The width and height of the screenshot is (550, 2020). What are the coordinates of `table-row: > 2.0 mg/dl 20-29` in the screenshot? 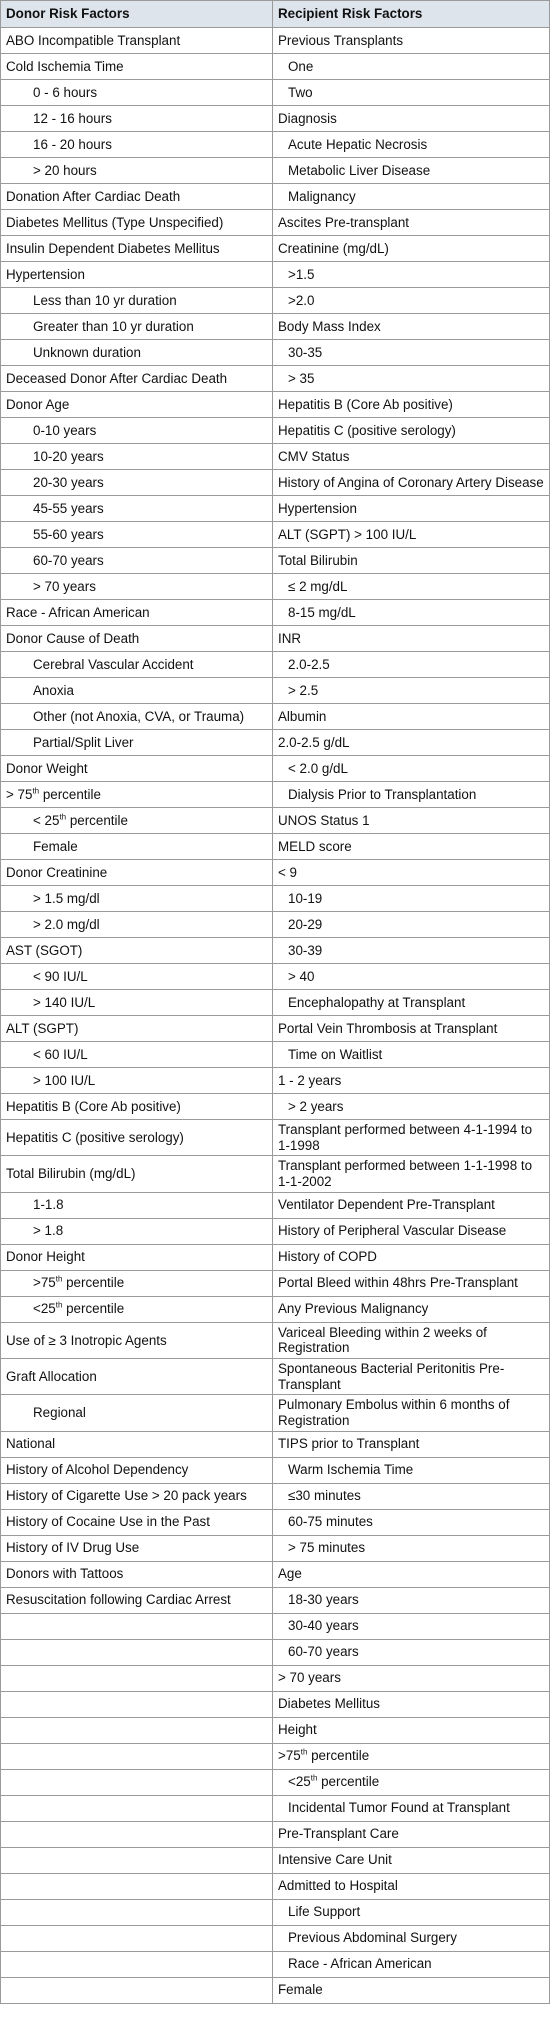 It's located at (275, 924).